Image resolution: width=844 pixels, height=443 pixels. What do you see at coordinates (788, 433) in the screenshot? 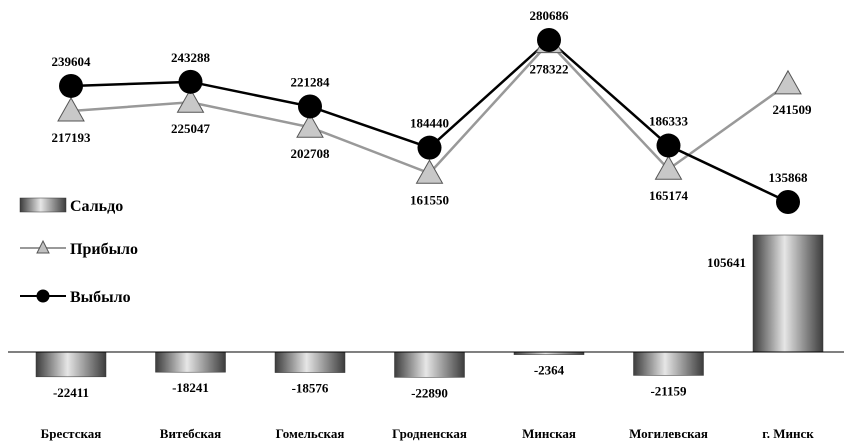
I see `category-label: г. Минск` at bounding box center [788, 433].